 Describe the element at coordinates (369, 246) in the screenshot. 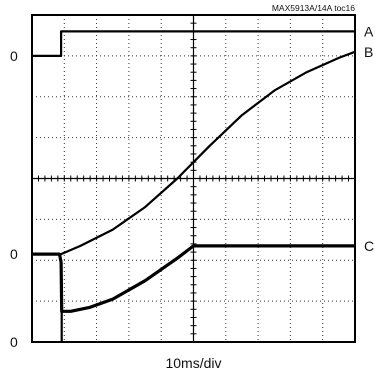

I see `trace-label-c: C` at that location.